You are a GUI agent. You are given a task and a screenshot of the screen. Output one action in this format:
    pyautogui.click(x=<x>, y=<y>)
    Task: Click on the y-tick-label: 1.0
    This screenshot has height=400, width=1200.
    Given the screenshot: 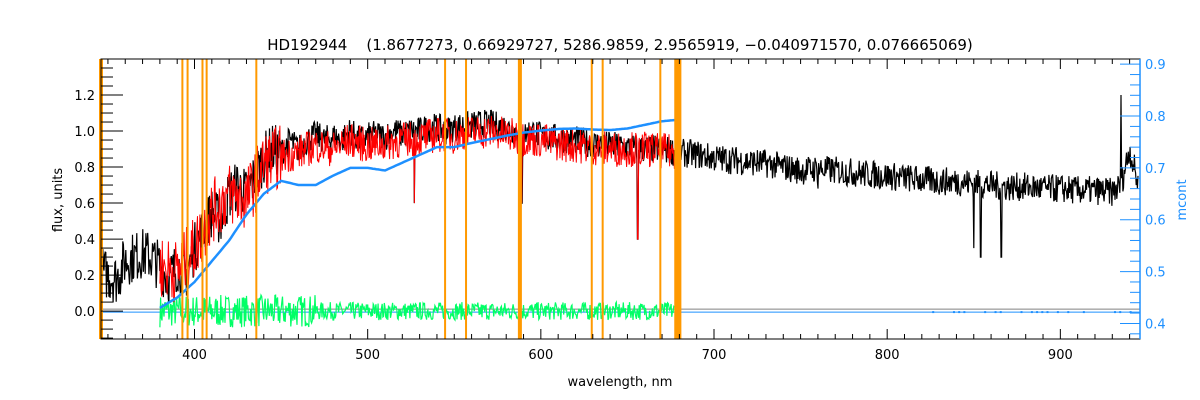 What is the action you would take?
    pyautogui.click(x=84, y=132)
    